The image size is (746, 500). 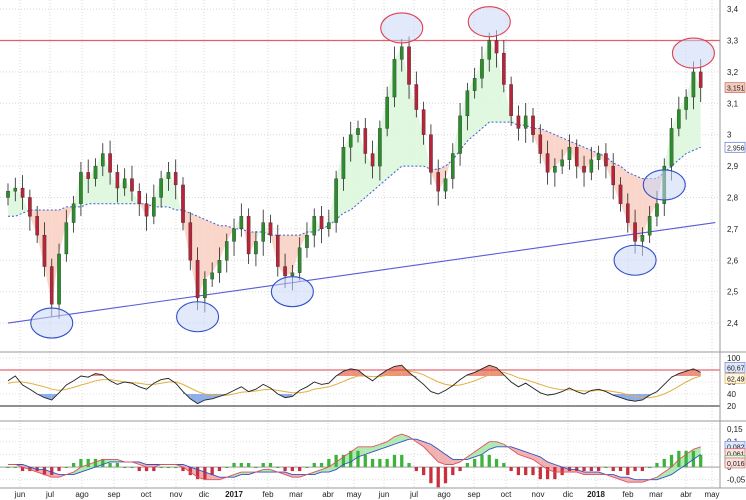 What do you see at coordinates (733, 229) in the screenshot?
I see `y-tick-label: 2,7` at bounding box center [733, 229].